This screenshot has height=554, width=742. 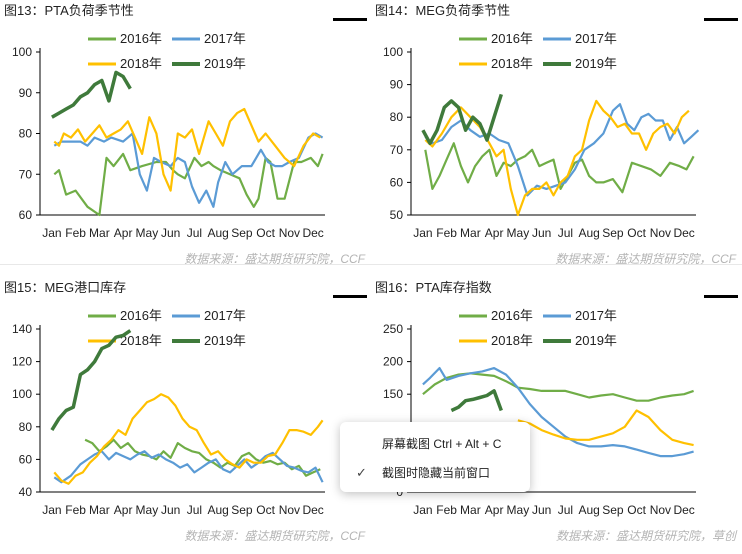 I want to click on chart-title: 图15：MEG港口库存, so click(x=65, y=287).